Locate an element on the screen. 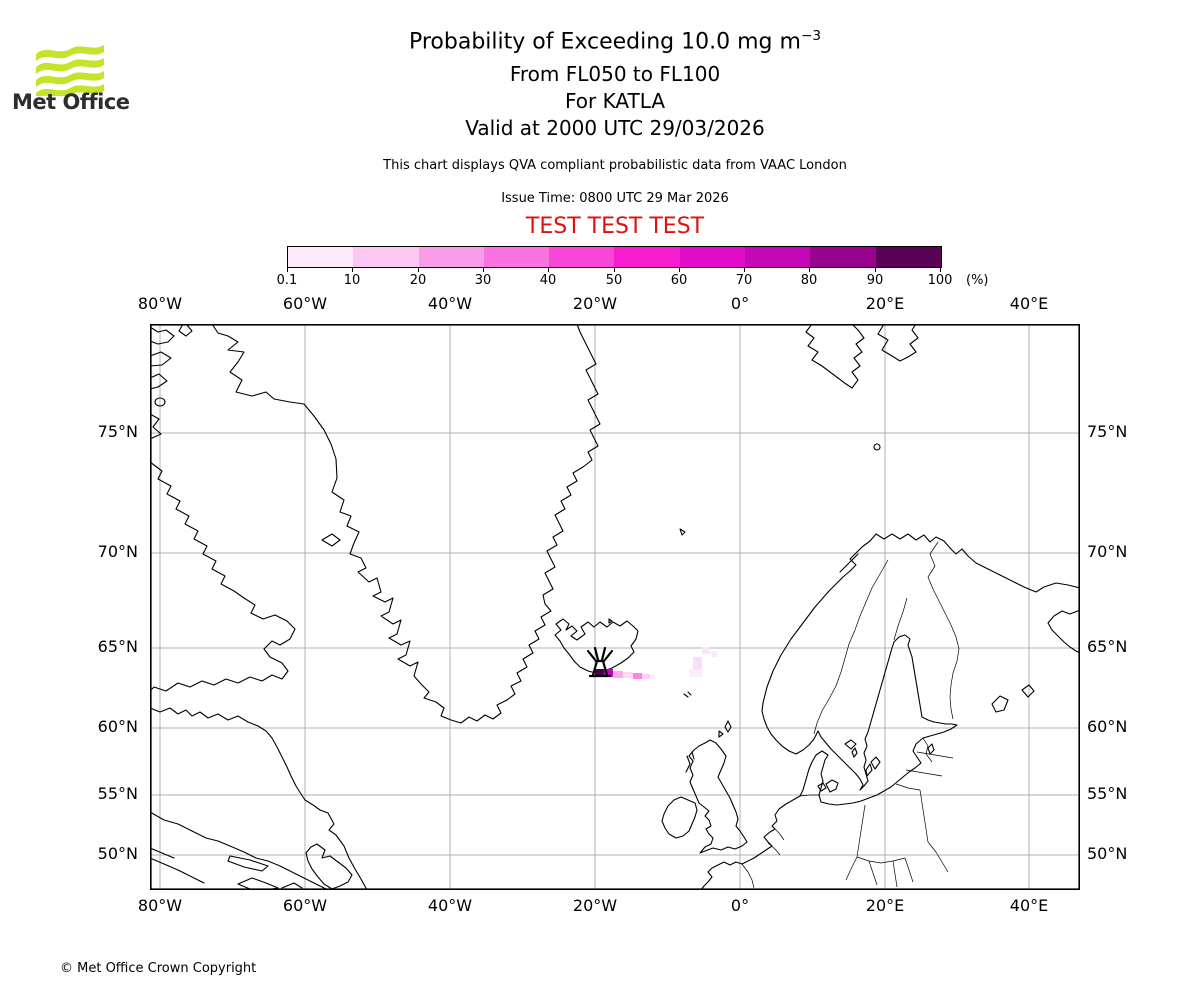  lake-vanern is located at coordinates (850, 744).